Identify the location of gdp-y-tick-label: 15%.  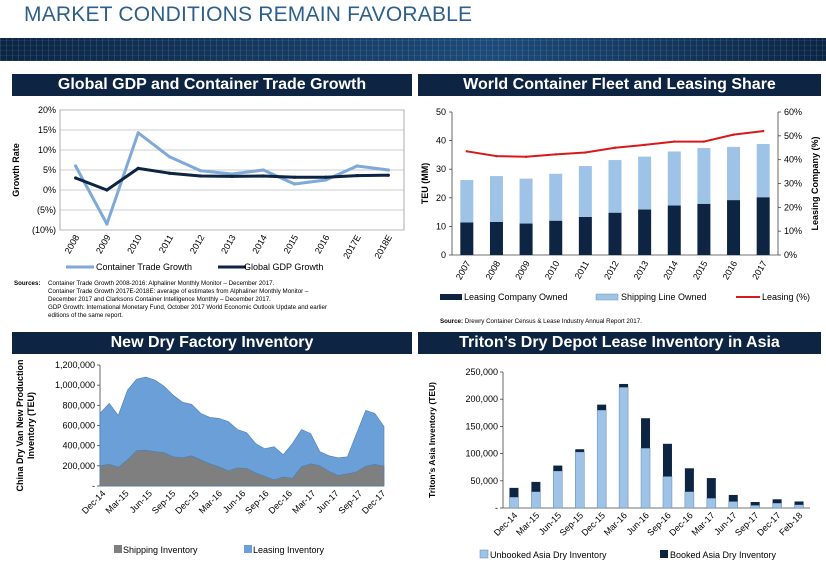
(47, 130).